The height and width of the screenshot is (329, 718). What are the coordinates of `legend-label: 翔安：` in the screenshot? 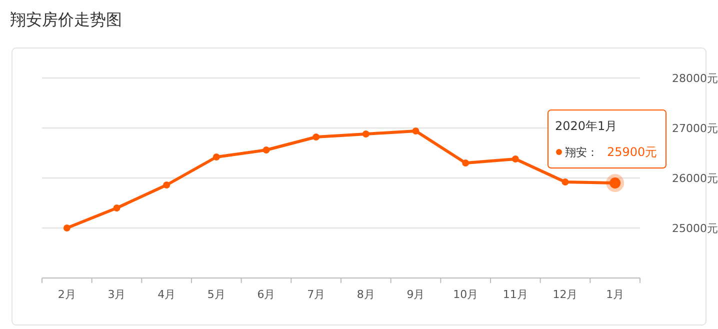 It's located at (581, 152).